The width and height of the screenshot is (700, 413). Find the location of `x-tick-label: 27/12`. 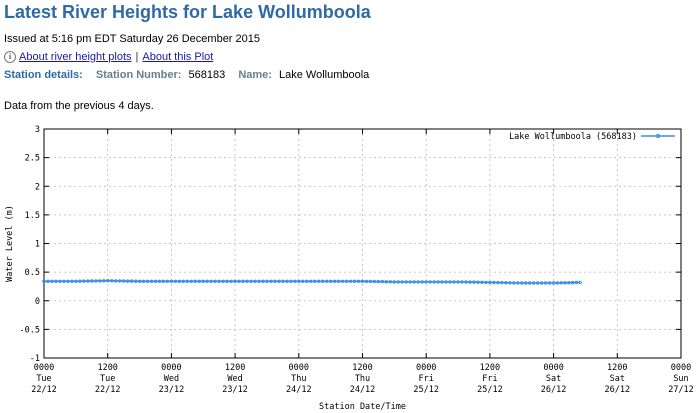

x-tick-label: 27/12 is located at coordinates (681, 390).